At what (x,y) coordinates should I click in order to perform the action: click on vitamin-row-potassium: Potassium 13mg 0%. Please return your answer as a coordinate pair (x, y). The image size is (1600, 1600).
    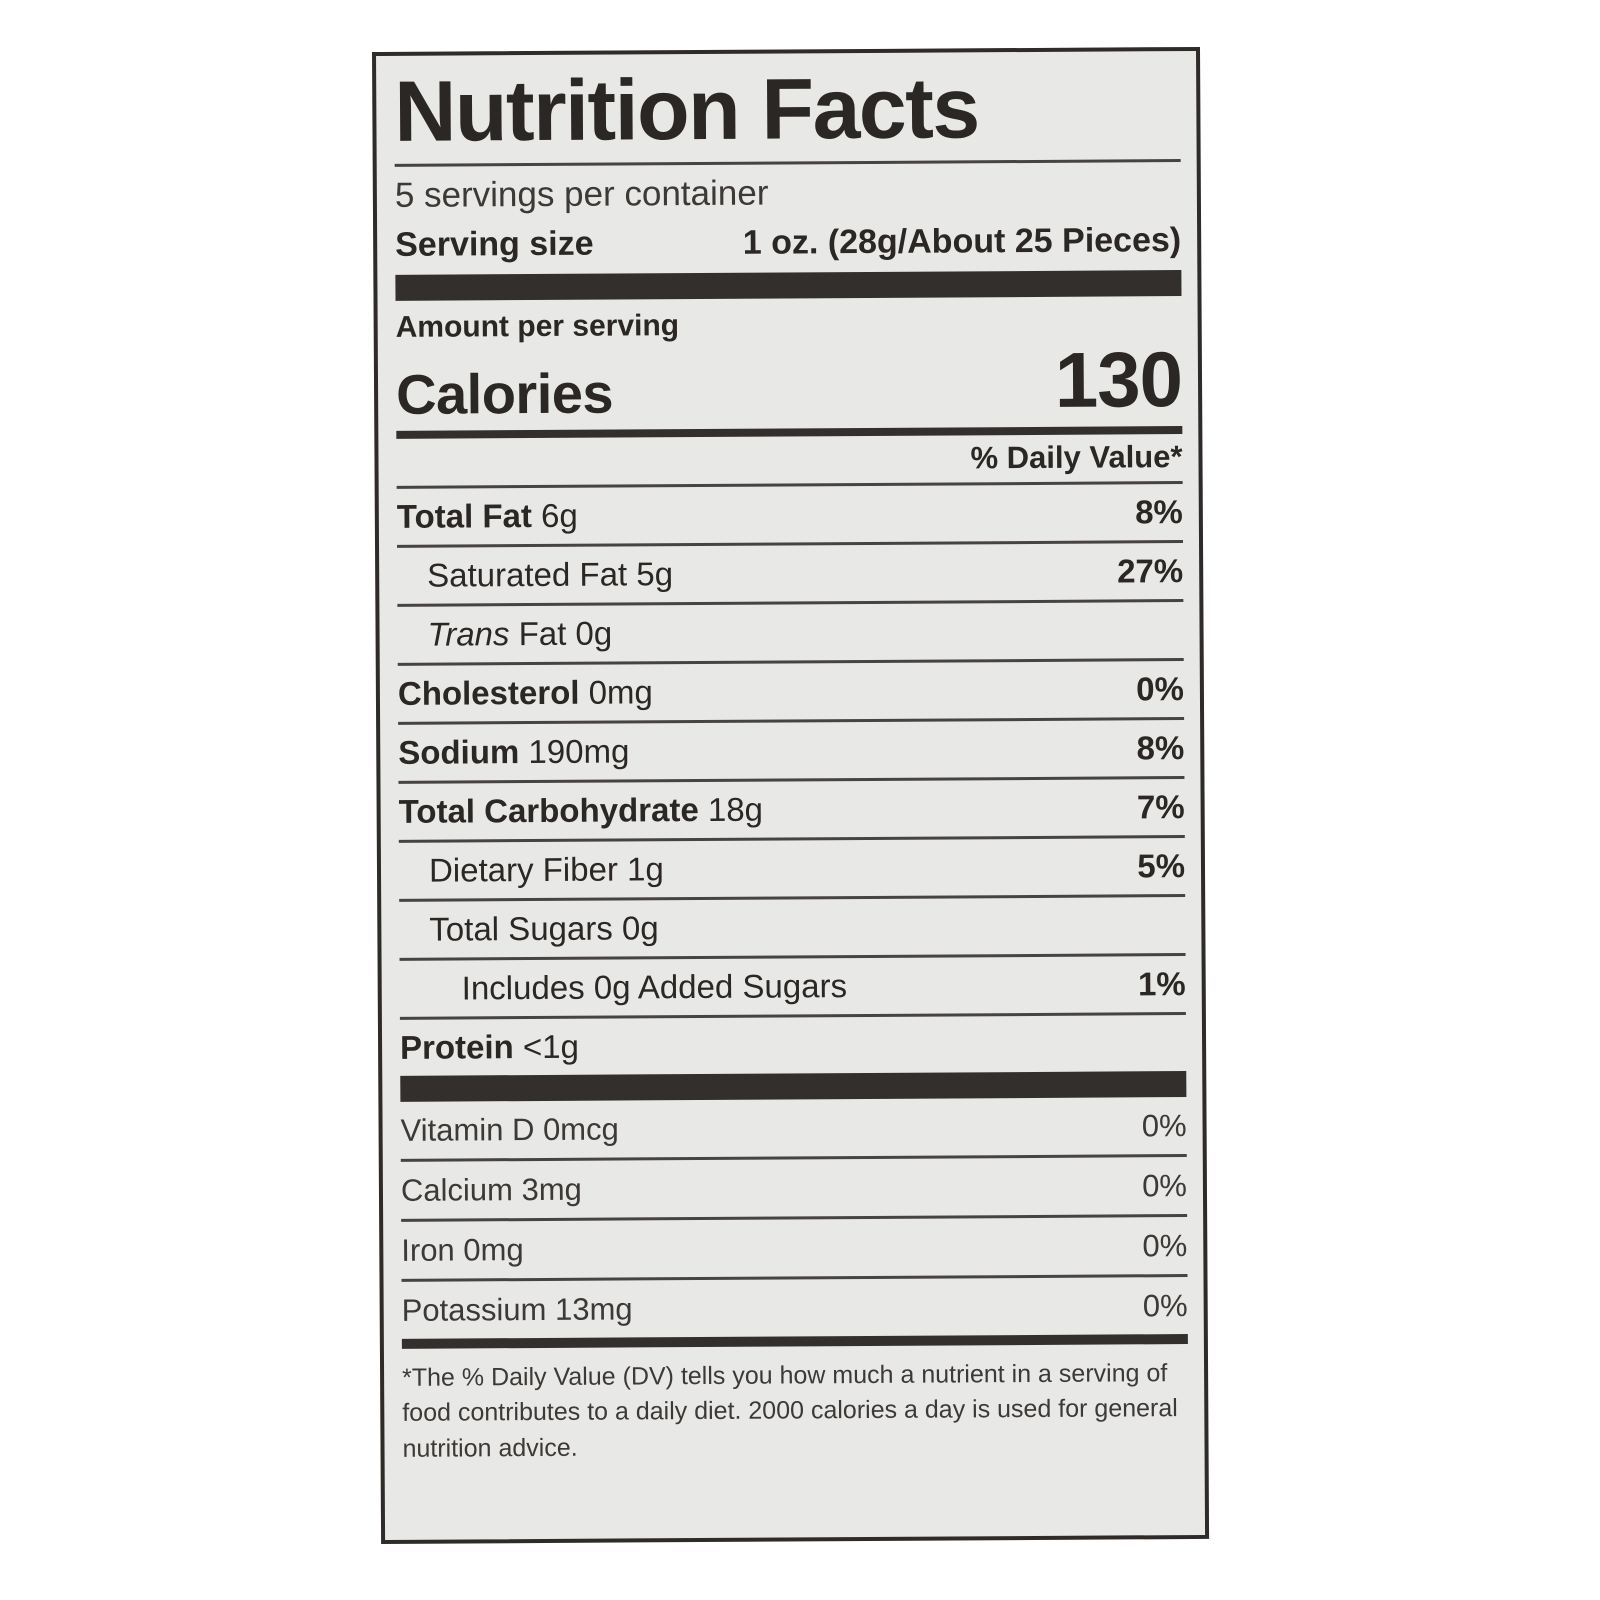
    Looking at the image, I should click on (795, 1308).